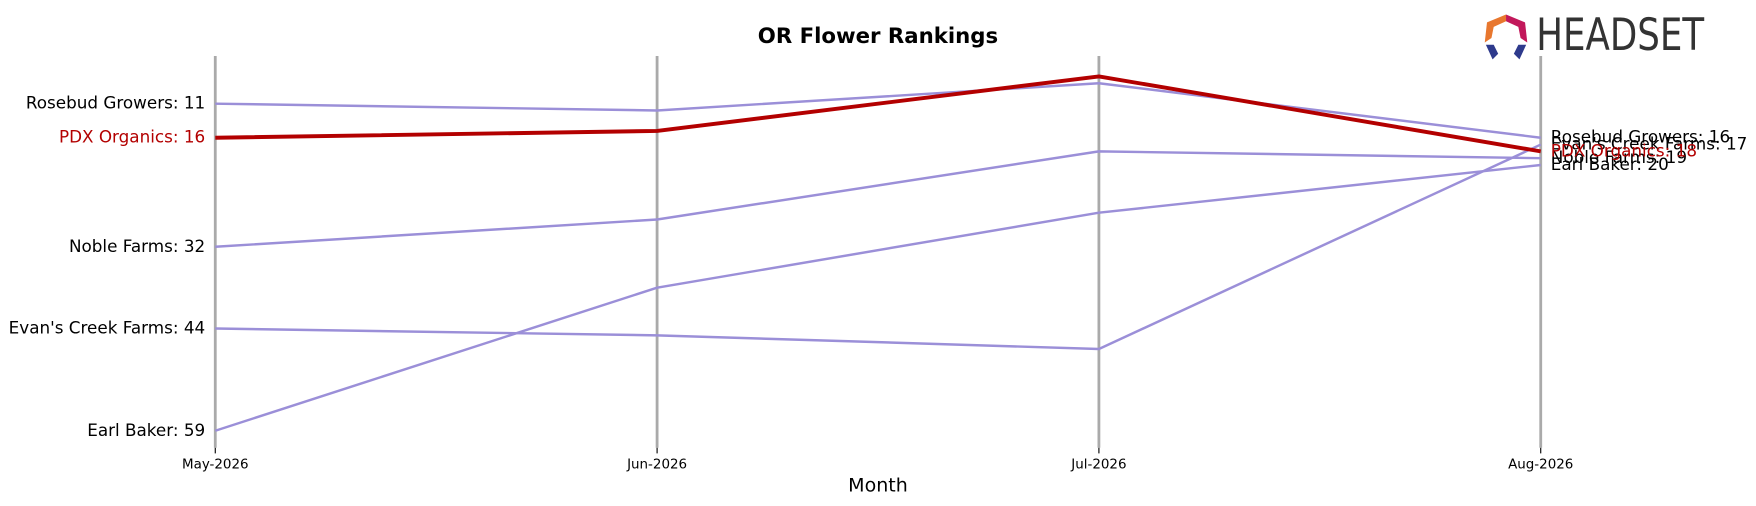 The image size is (1756, 506). I want to click on logo-text: HEADSET, so click(1620, 34).